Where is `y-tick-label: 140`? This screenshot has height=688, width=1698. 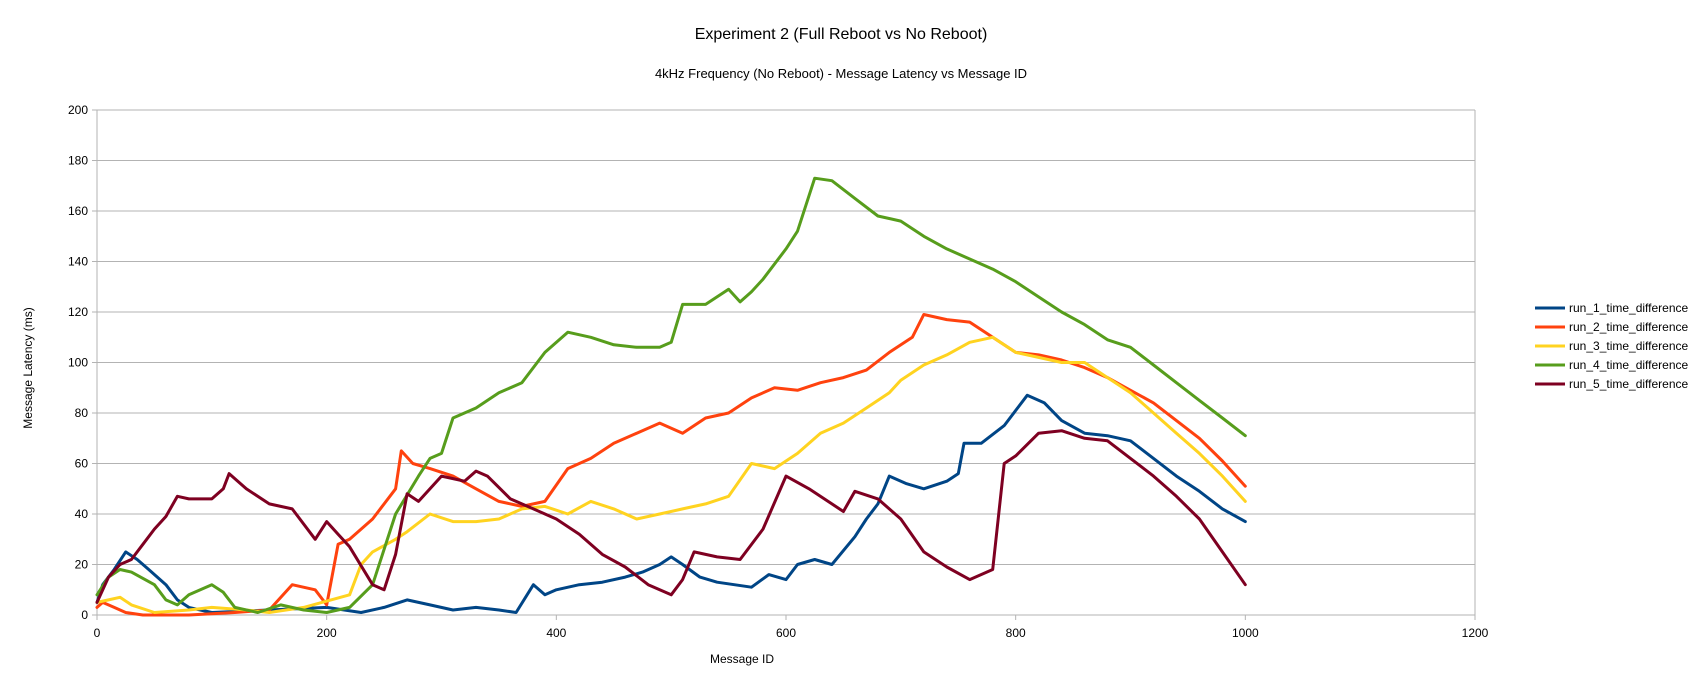 y-tick-label: 140 is located at coordinates (78, 262).